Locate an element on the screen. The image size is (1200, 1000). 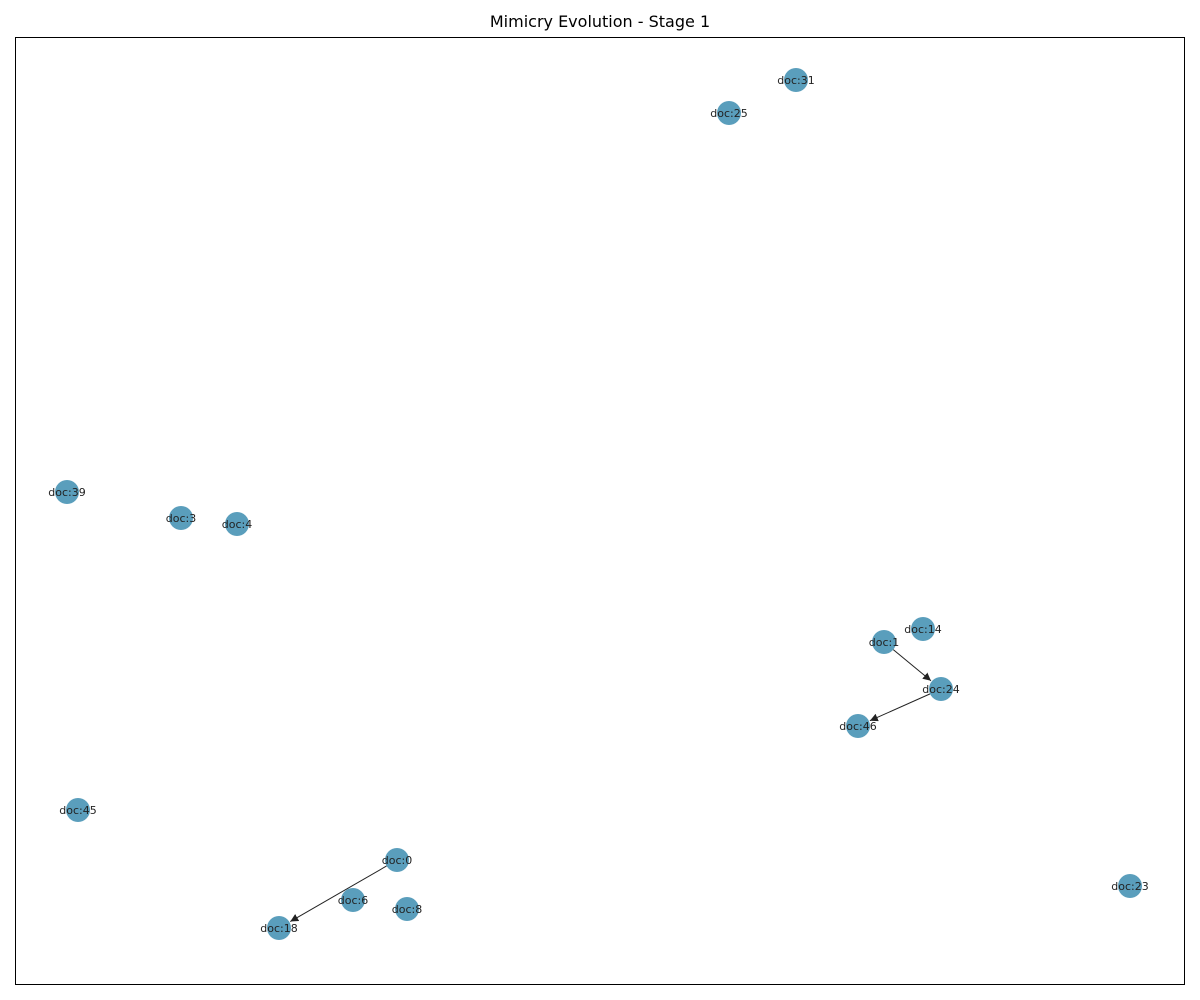
node-label: doc:45 is located at coordinates (77, 810).